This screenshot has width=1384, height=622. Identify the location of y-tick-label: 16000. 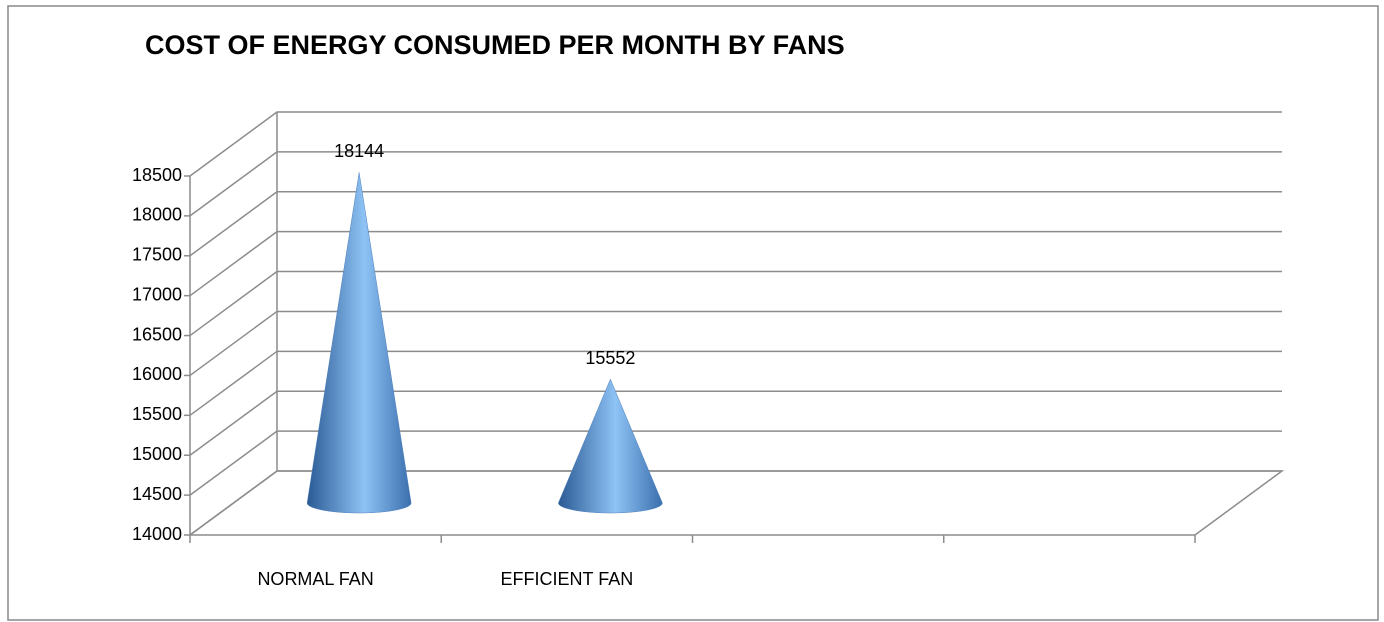
(157, 374).